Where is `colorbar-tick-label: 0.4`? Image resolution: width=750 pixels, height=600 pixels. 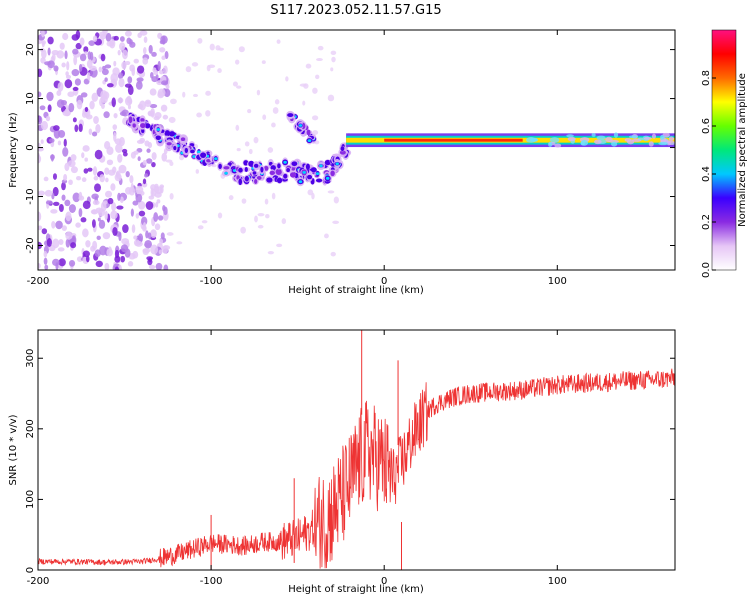 colorbar-tick-label: 0.4 is located at coordinates (706, 174).